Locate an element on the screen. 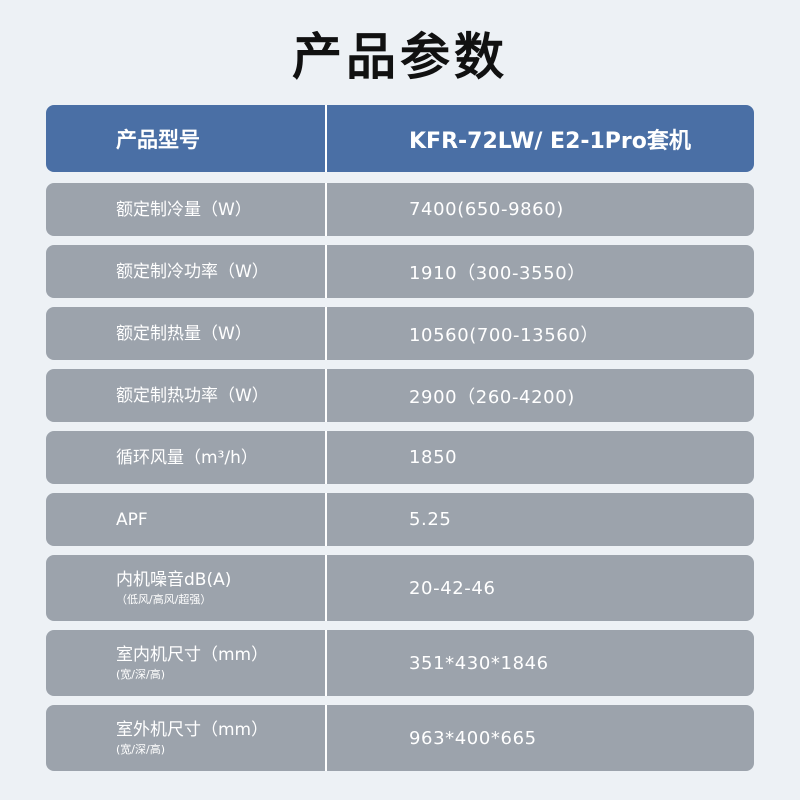 This screenshot has height=800, width=800. row-label: 额定制冷量（W） is located at coordinates (186, 209).